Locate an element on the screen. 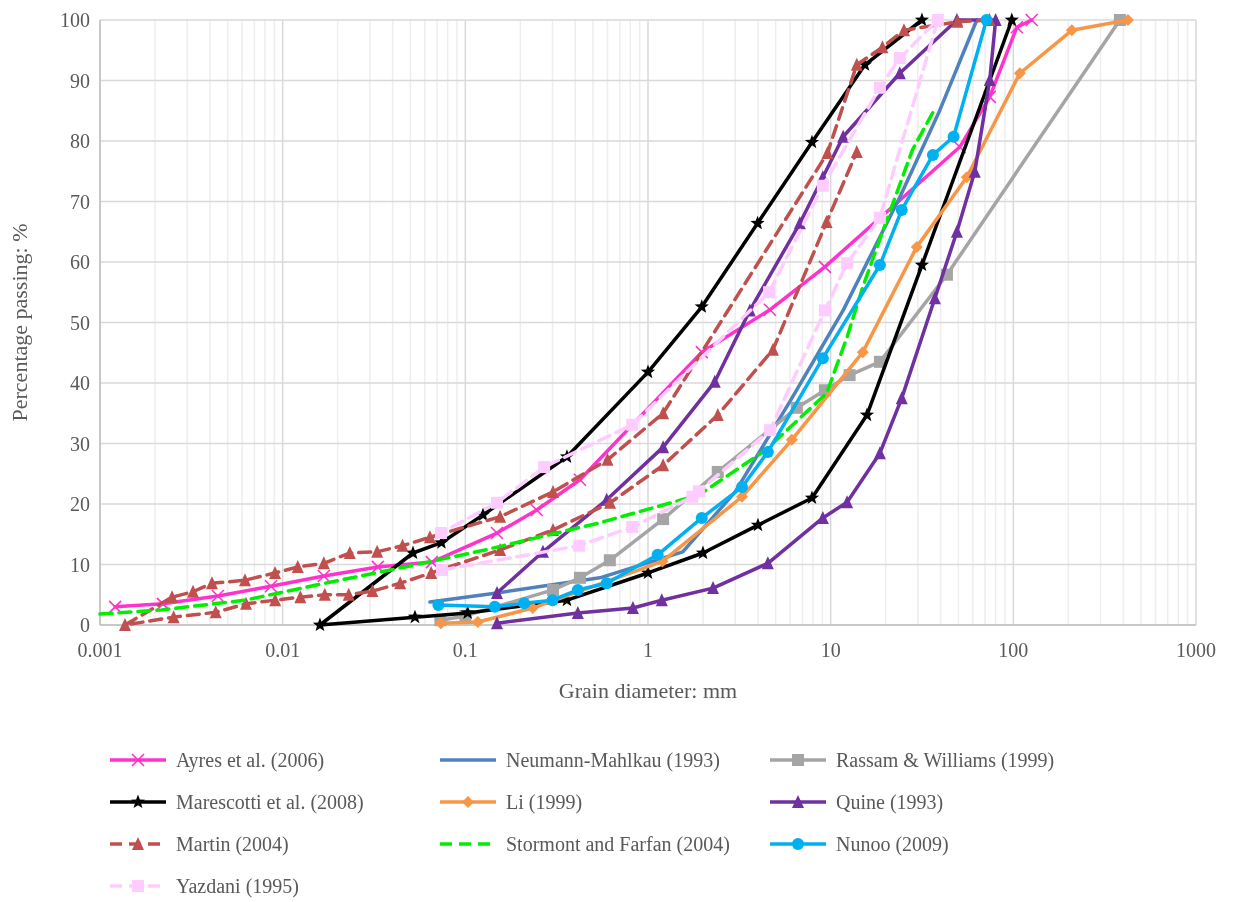  y-tick-label: 30 is located at coordinates (80, 443).